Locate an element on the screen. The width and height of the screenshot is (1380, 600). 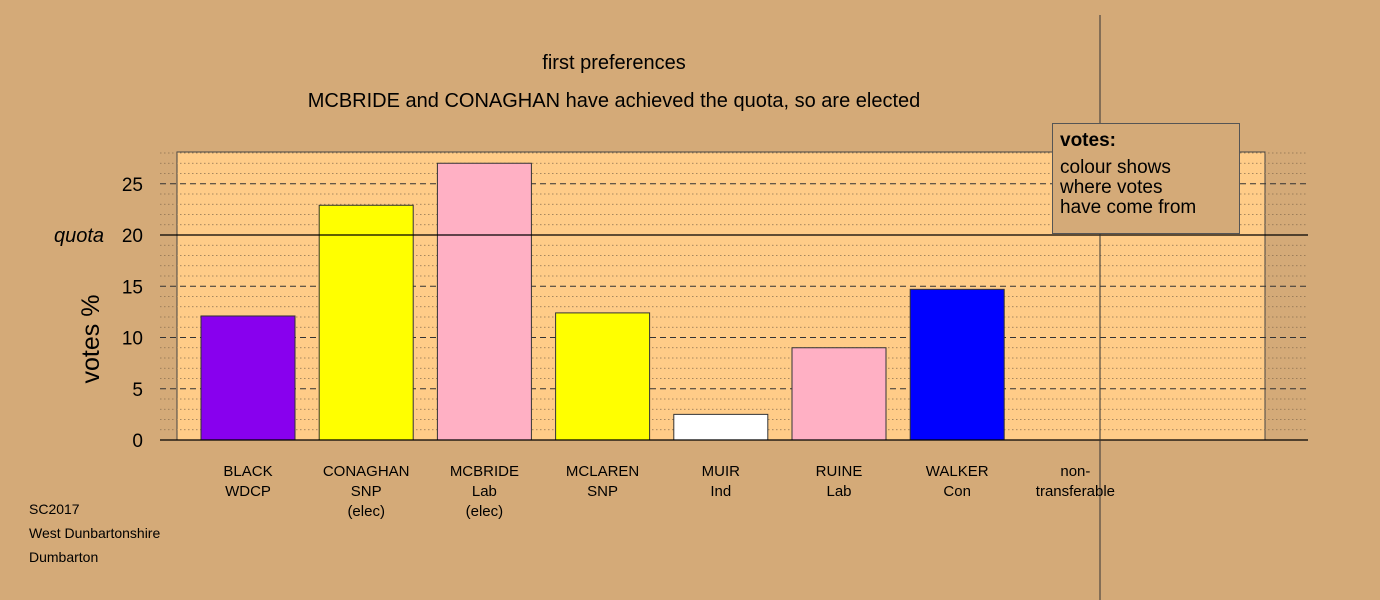
y-tick-label: 25 is located at coordinates (132, 185).